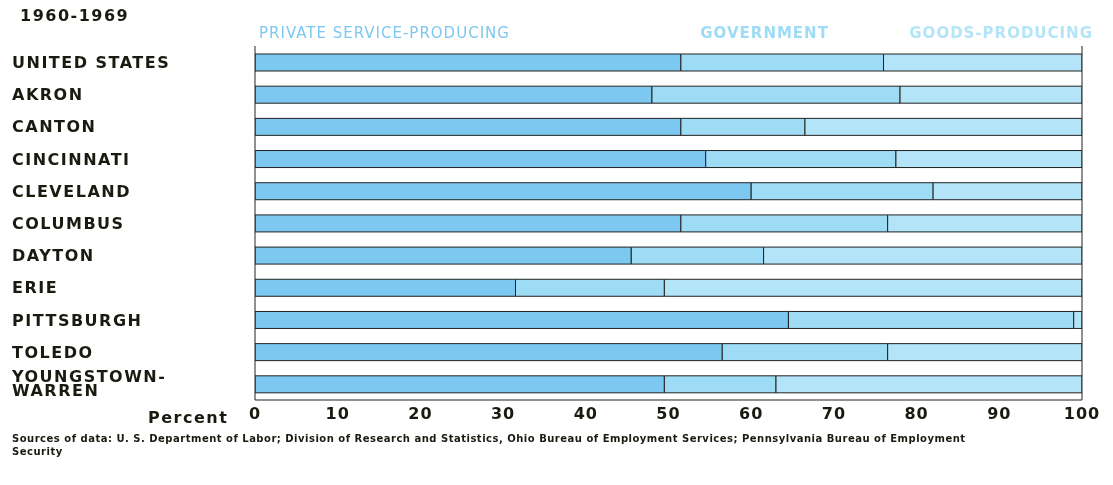 This screenshot has height=485, width=1113. Describe the element at coordinates (668, 414) in the screenshot. I see `x-tick-label: 50` at that location.